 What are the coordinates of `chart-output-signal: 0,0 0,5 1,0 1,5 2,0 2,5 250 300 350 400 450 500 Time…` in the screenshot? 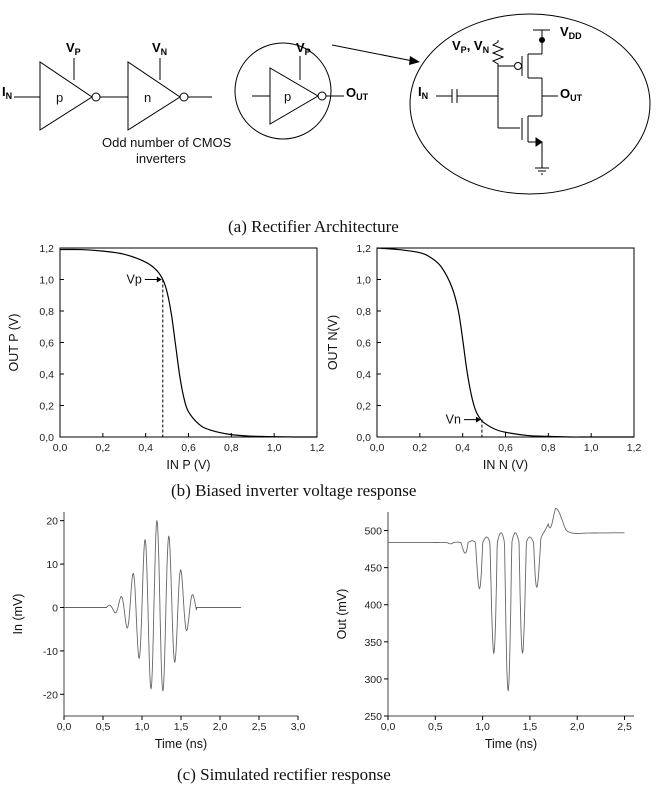 It's located at (484, 629).